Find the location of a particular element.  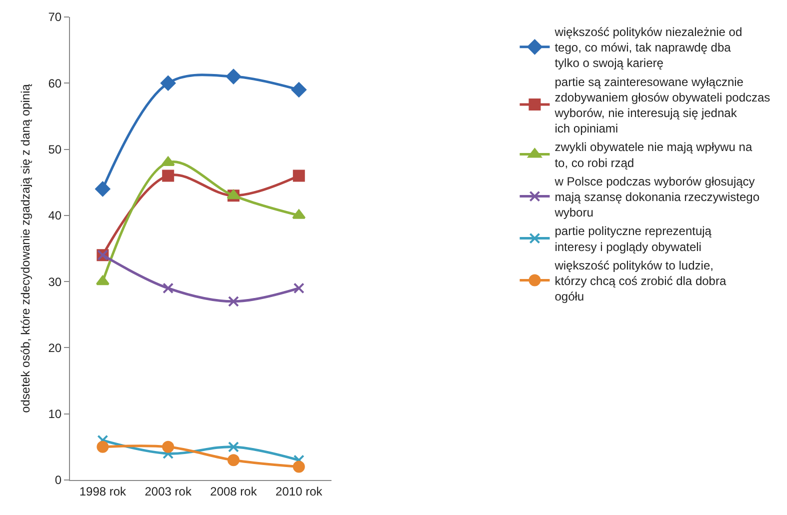

y-tick-label: 10 is located at coordinates (55, 414).